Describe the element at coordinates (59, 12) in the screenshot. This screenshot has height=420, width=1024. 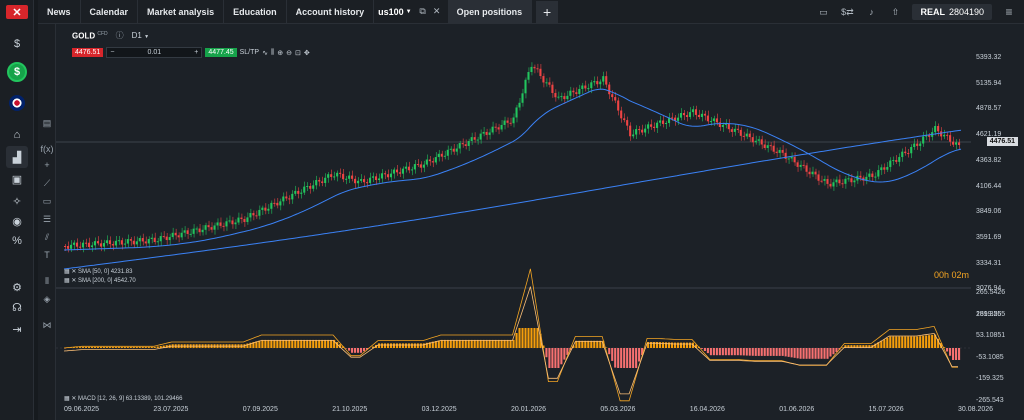
I see `tab-news: News` at that location.